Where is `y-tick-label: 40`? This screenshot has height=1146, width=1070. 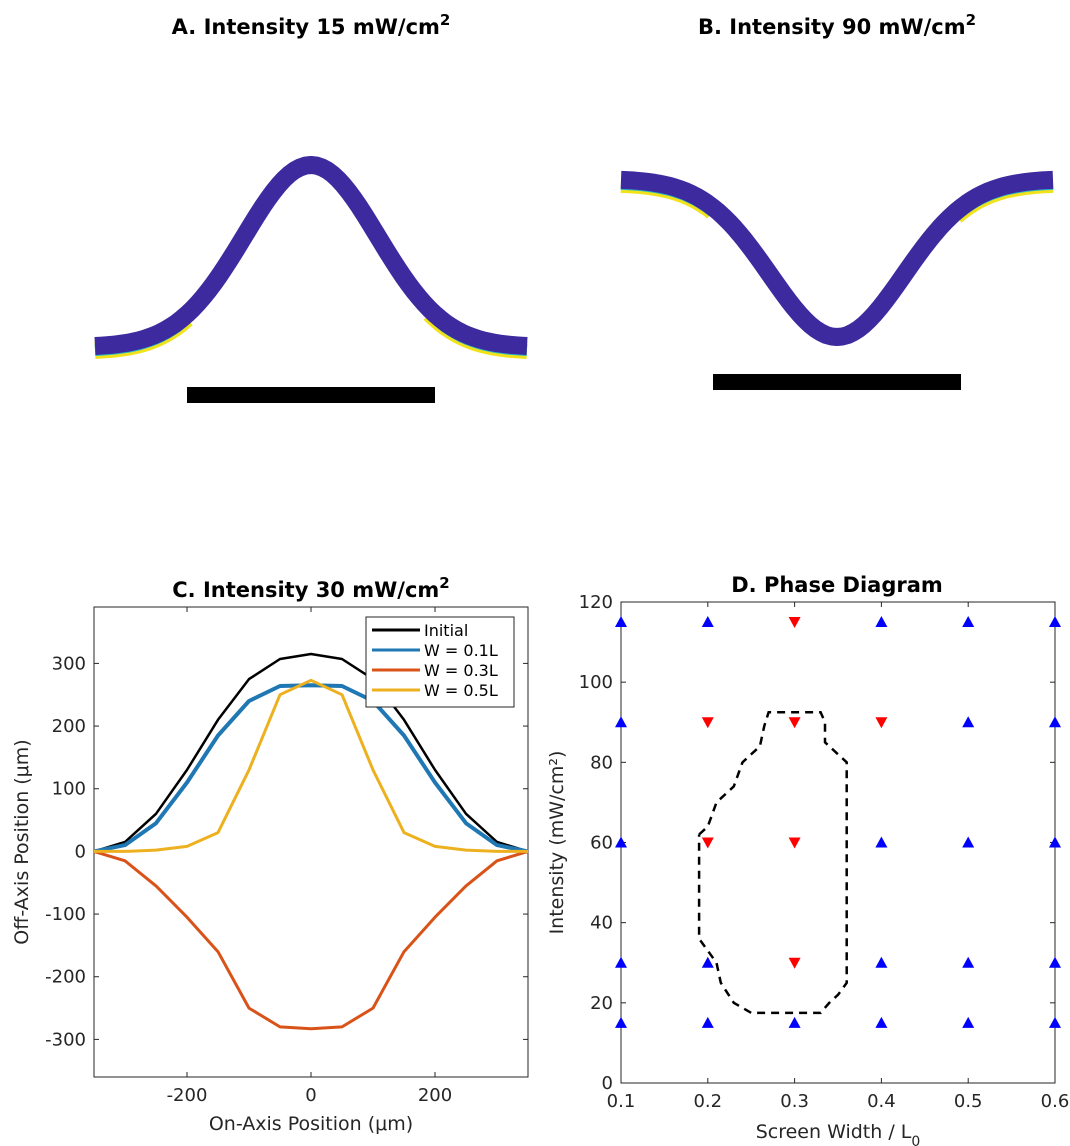
y-tick-label: 40 is located at coordinates (601, 923).